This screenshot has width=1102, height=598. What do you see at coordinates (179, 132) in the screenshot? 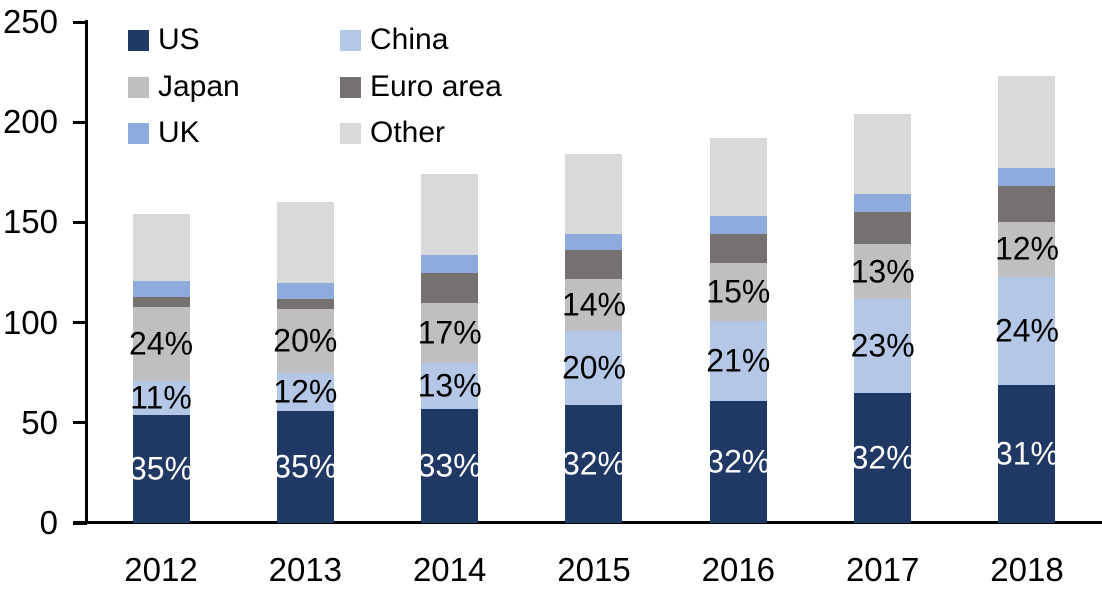
I see `legend-label: UK` at bounding box center [179, 132].